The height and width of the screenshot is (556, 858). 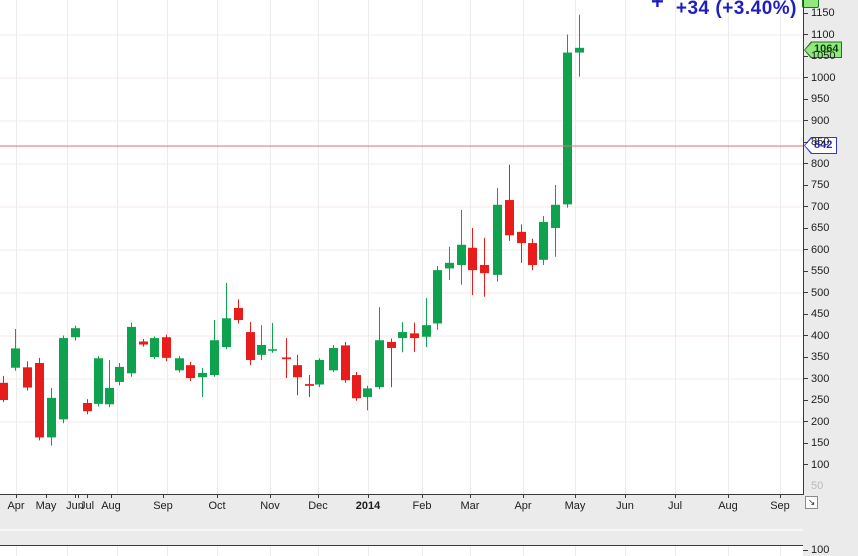 I want to click on last-price-tag-fill, so click(x=823, y=50).